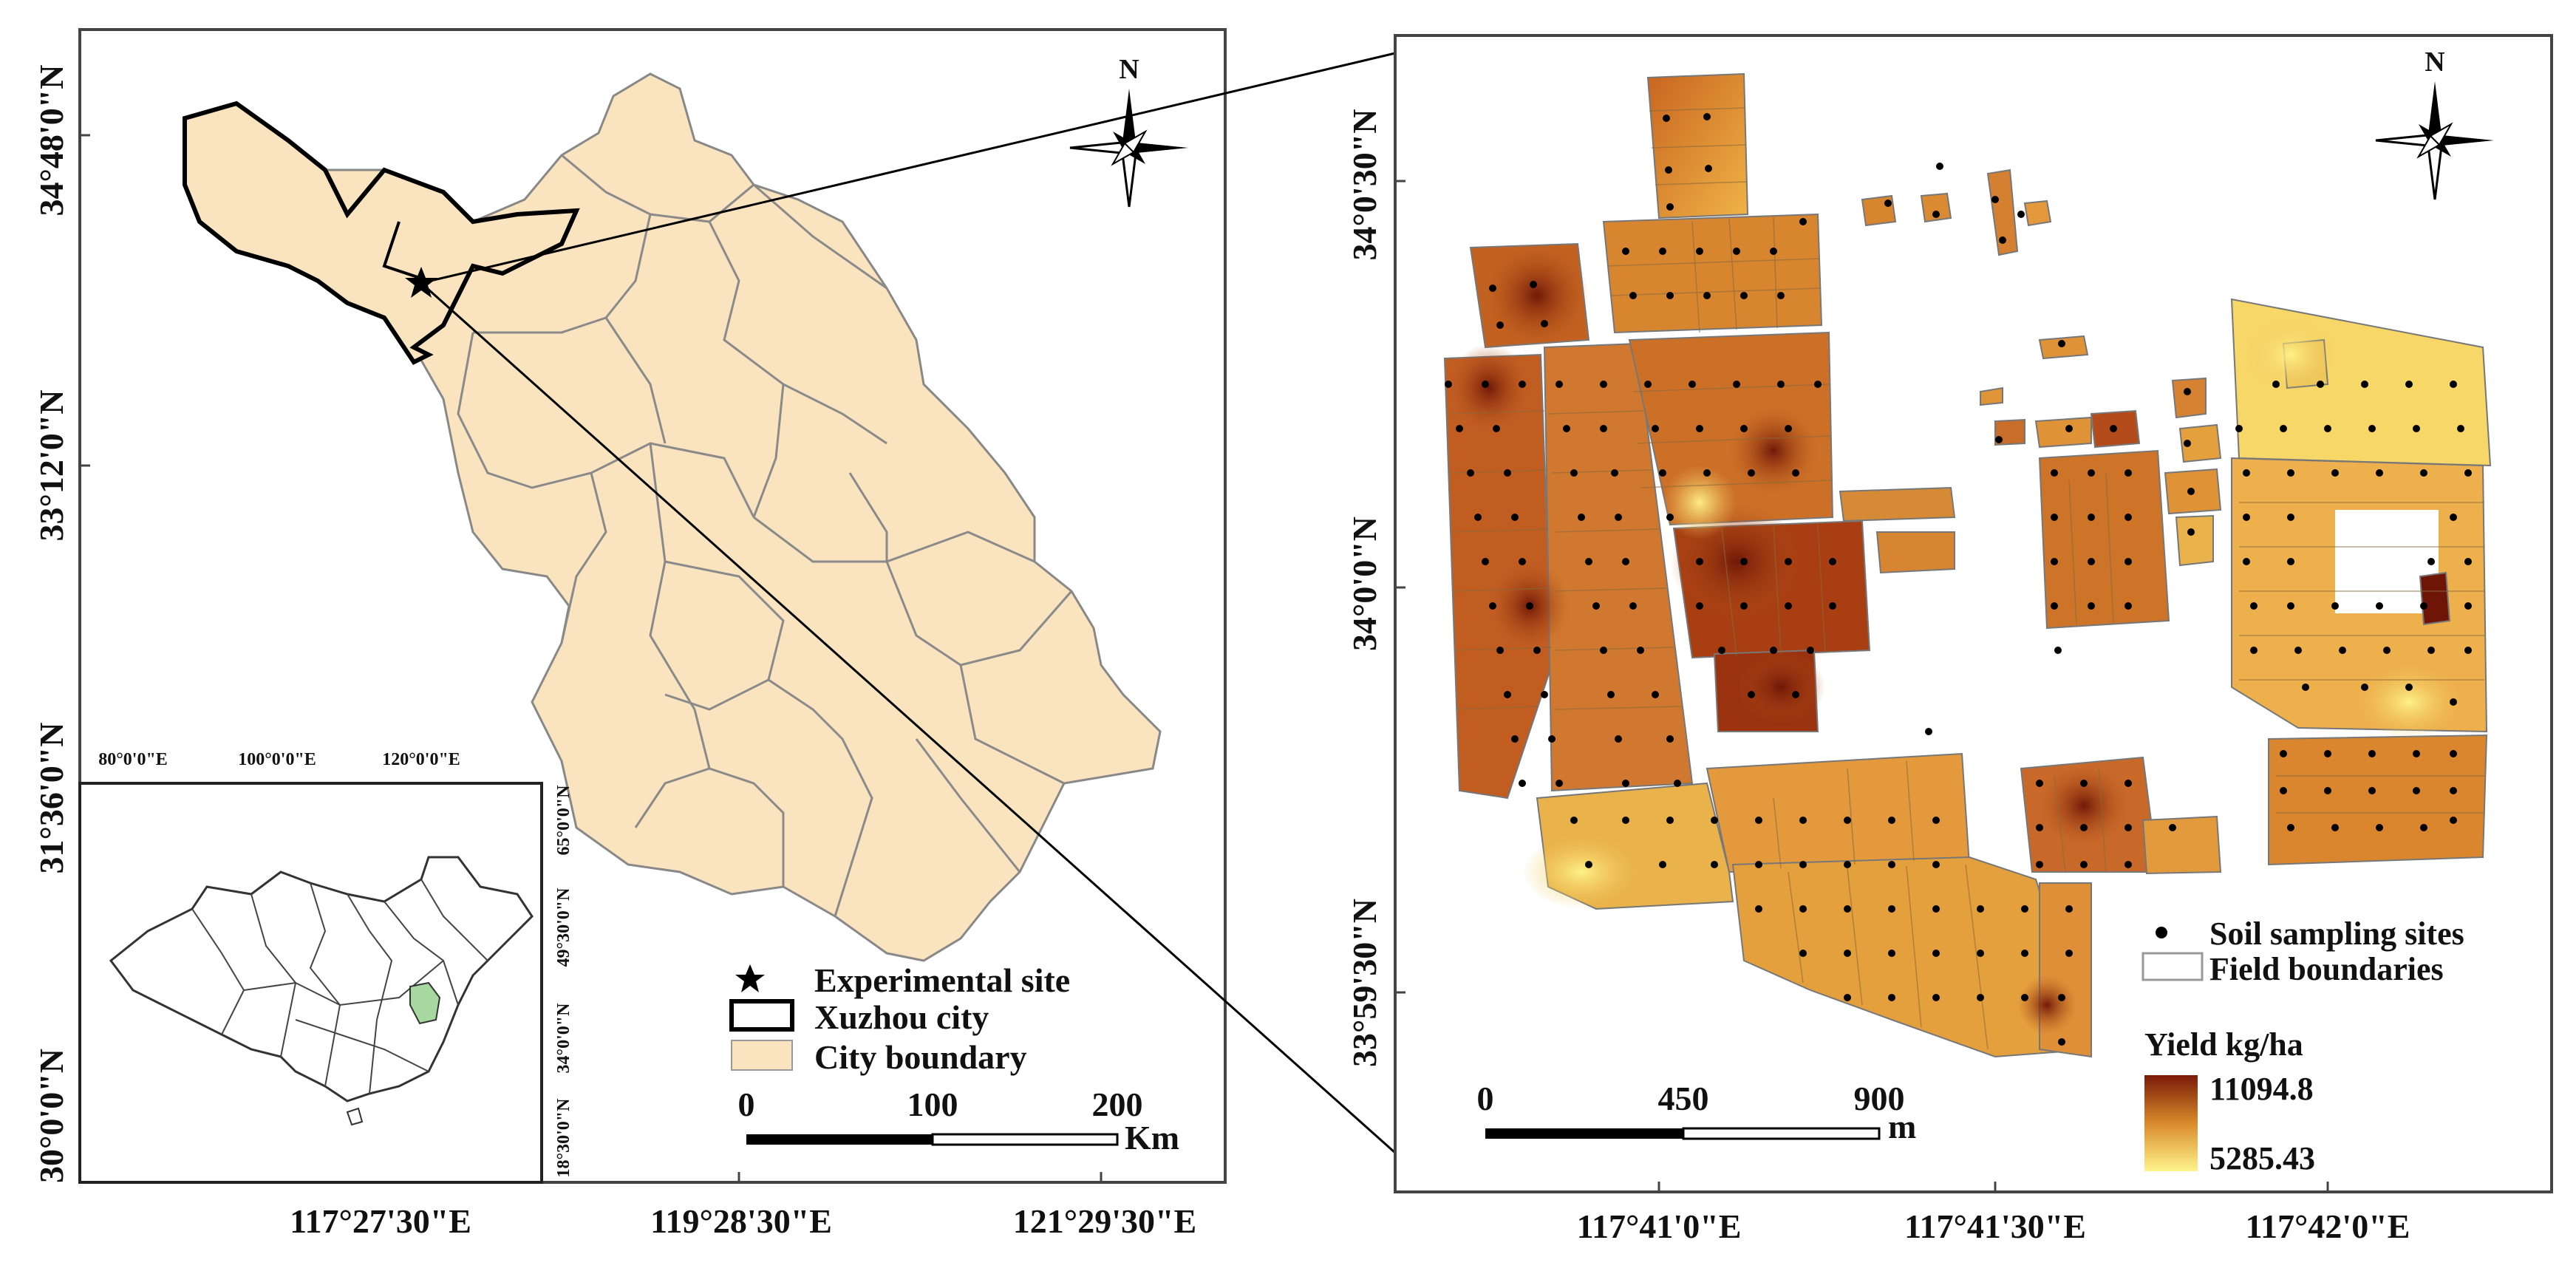 This screenshot has height=1271, width=2576. What do you see at coordinates (2326, 969) in the screenshot?
I see `legend-field-label: Field boundaries` at bounding box center [2326, 969].